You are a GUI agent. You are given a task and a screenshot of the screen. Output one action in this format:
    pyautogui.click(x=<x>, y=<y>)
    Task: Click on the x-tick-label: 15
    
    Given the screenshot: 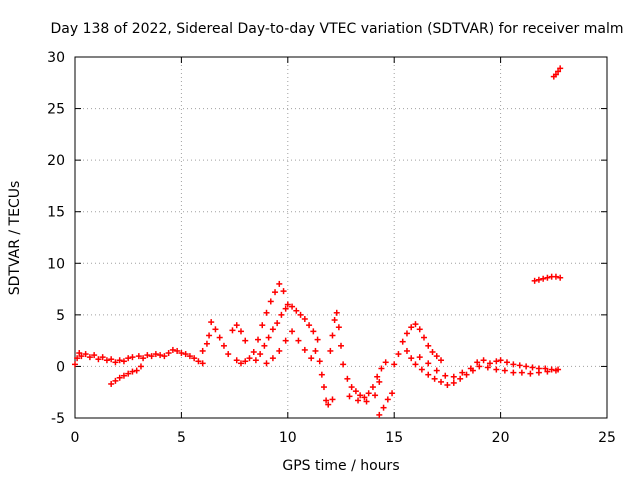 What is the action you would take?
    pyautogui.click(x=394, y=438)
    